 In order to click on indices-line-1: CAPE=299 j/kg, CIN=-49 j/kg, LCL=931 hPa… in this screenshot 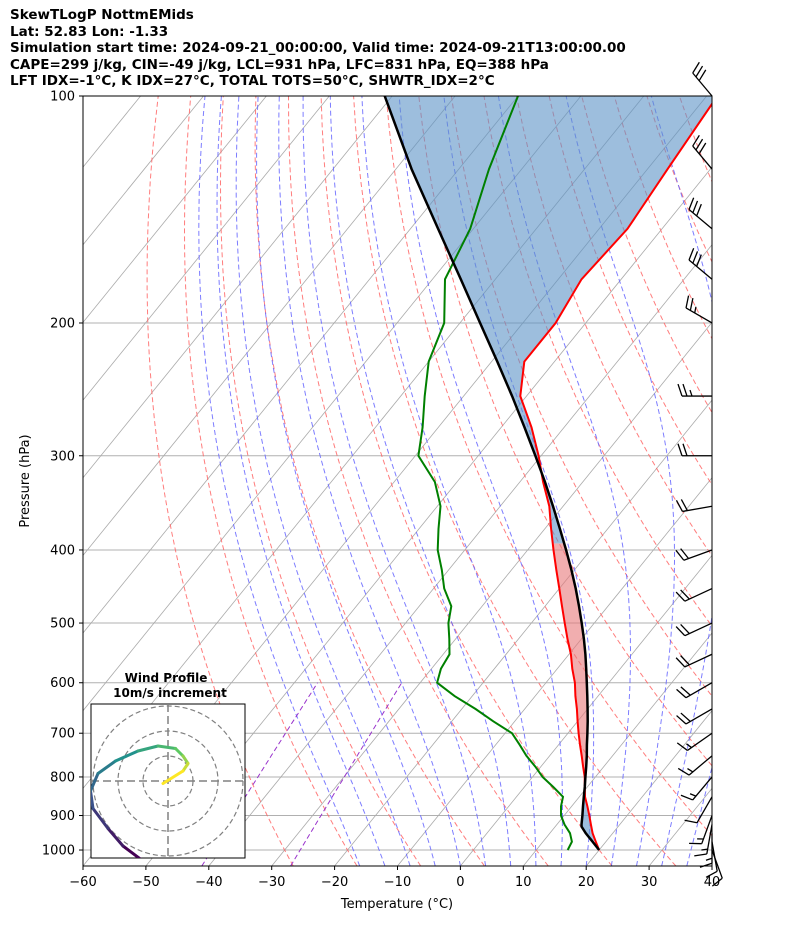, I will do `click(279, 64)`.